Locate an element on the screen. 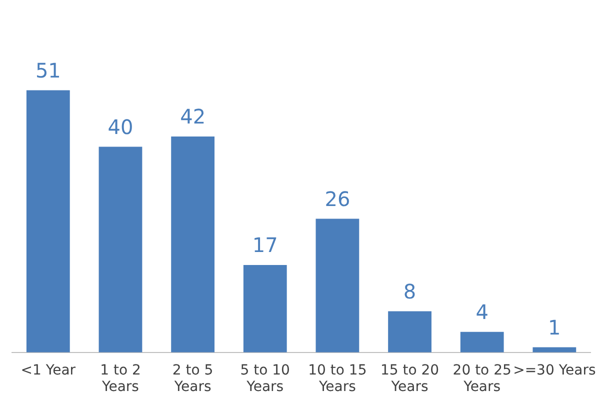 This screenshot has width=614, height=414. x-tick-label: 1 to 2 Years is located at coordinates (120, 379).